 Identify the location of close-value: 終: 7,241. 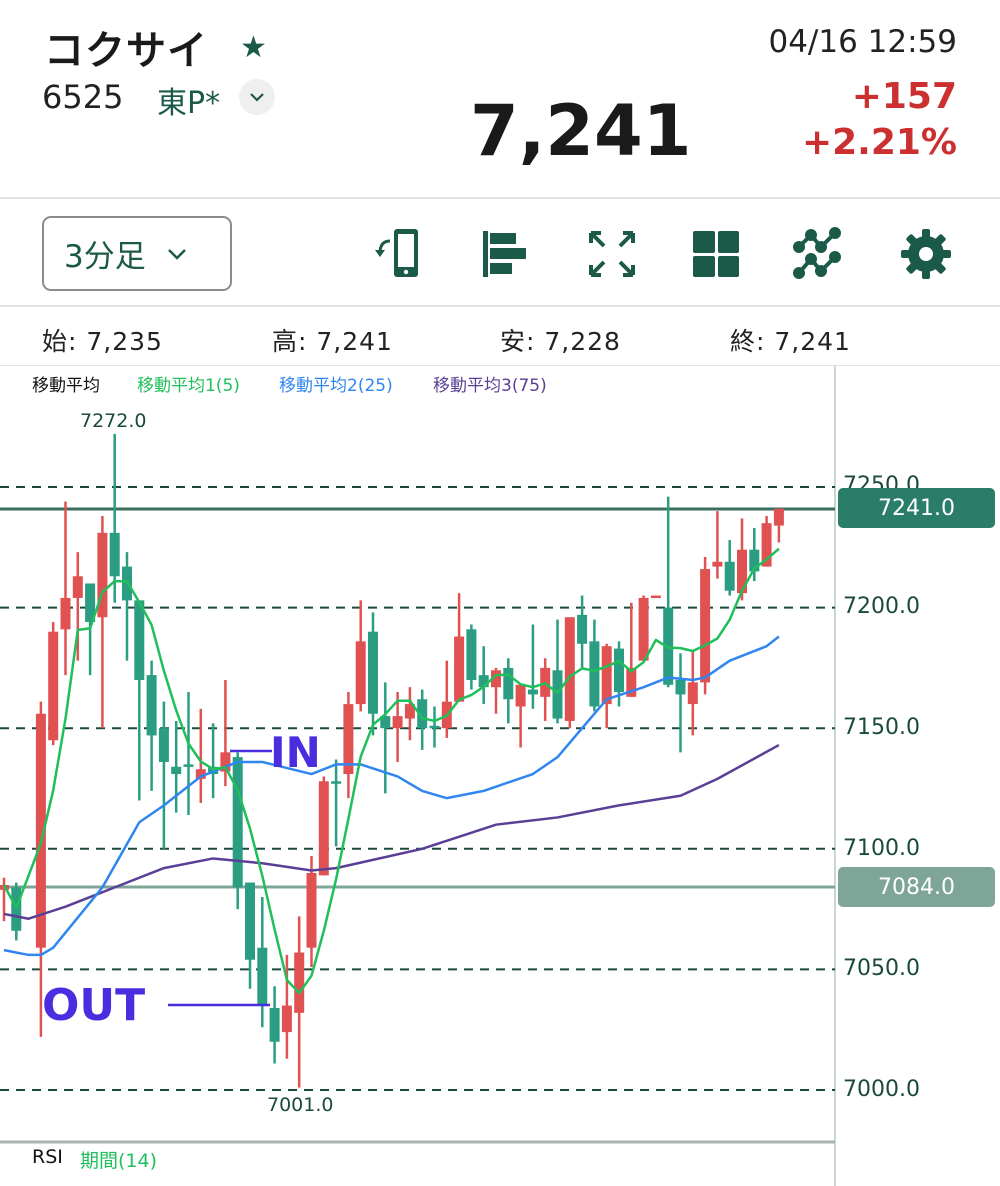
(790, 340).